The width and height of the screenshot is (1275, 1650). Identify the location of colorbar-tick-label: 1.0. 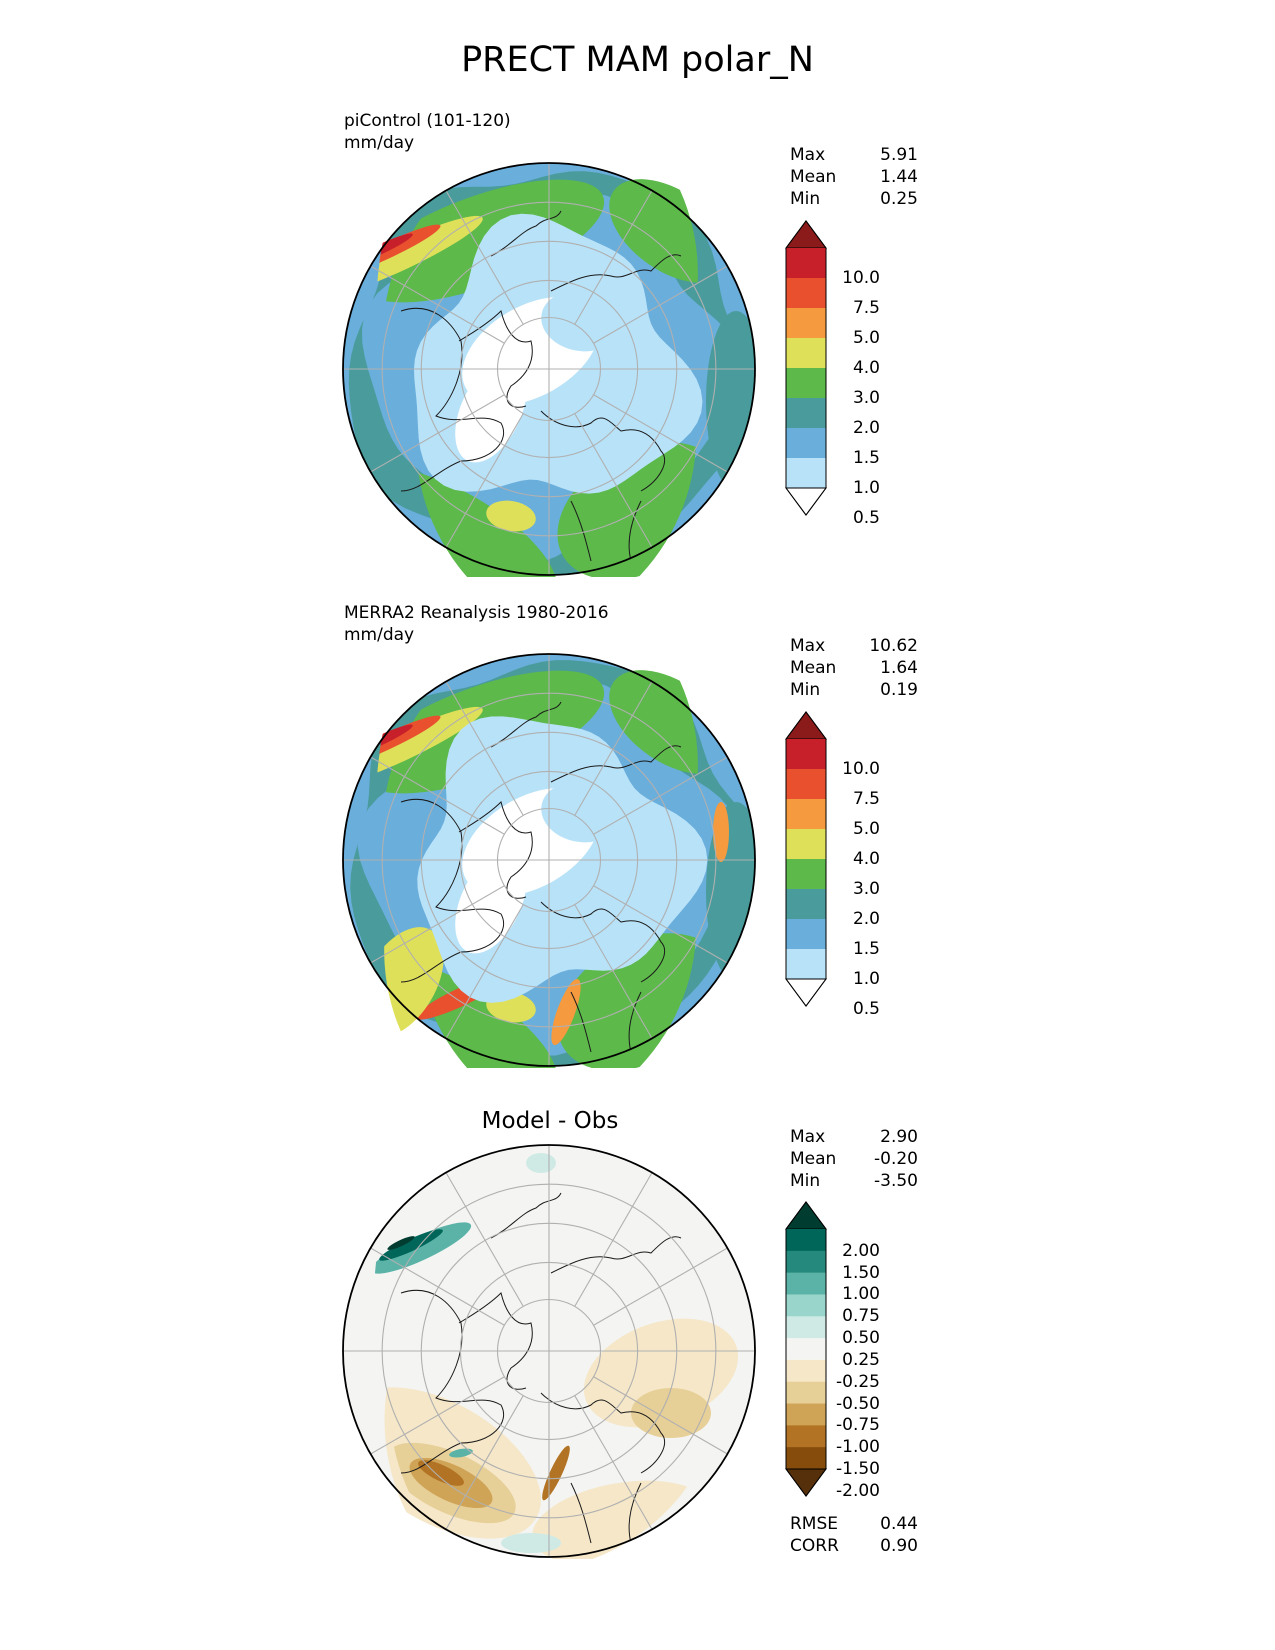
(866, 979).